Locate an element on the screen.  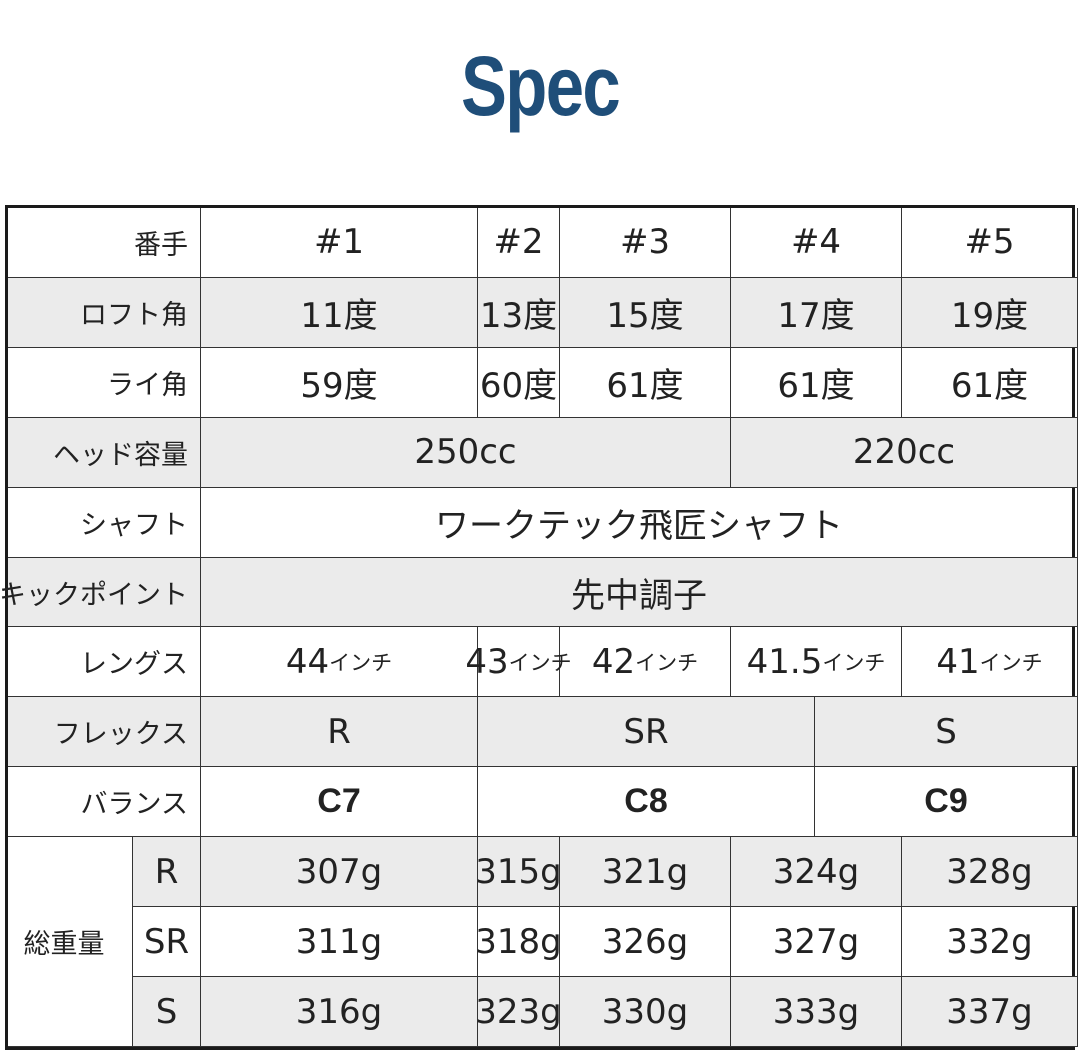
spec-cell: #3 is located at coordinates (645, 243).